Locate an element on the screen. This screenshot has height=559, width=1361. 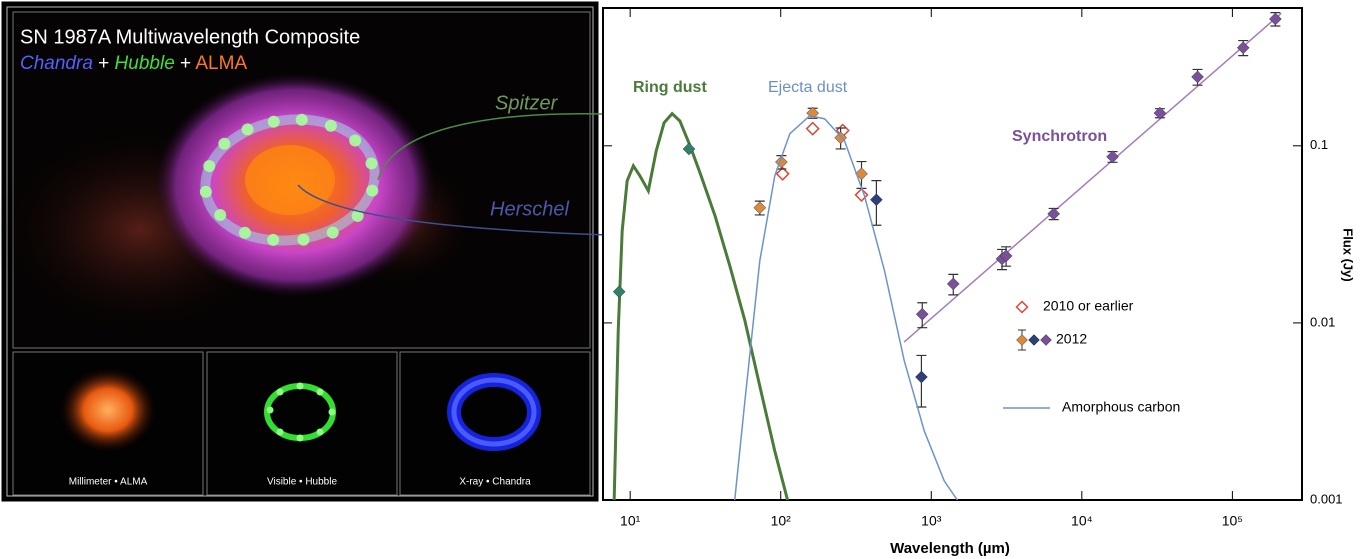
y-tick-label: 0.01 is located at coordinates (1322, 321).